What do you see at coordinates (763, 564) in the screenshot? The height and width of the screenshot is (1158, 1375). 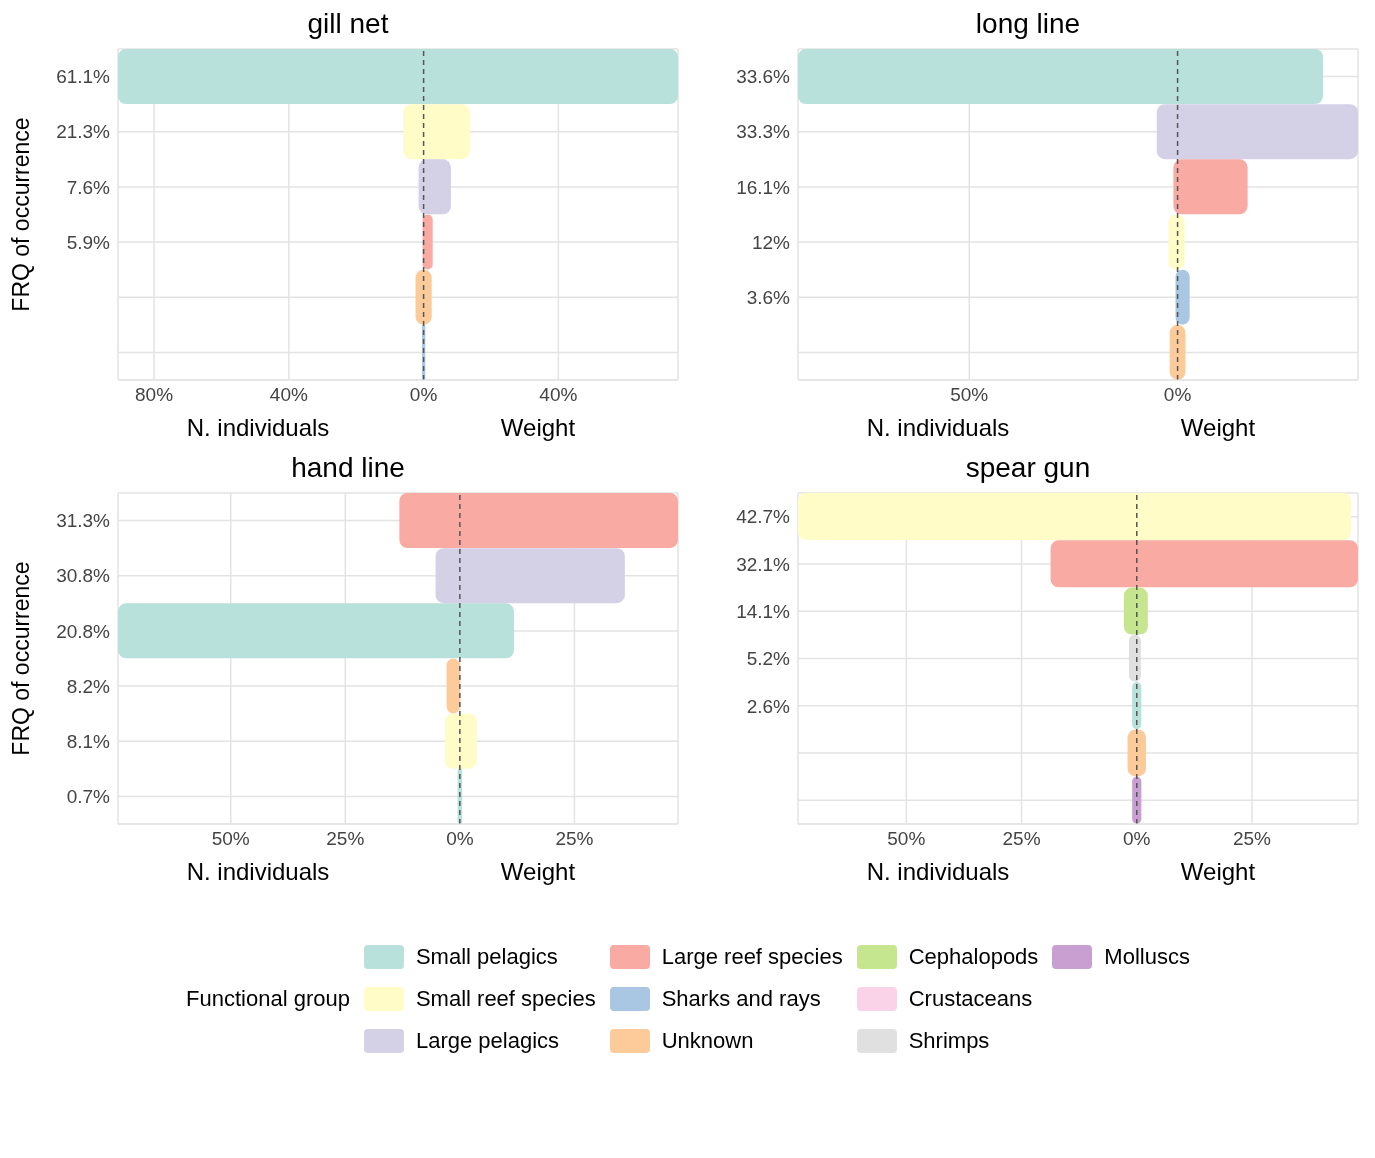 I see `y-tick-label: 32.1%` at bounding box center [763, 564].